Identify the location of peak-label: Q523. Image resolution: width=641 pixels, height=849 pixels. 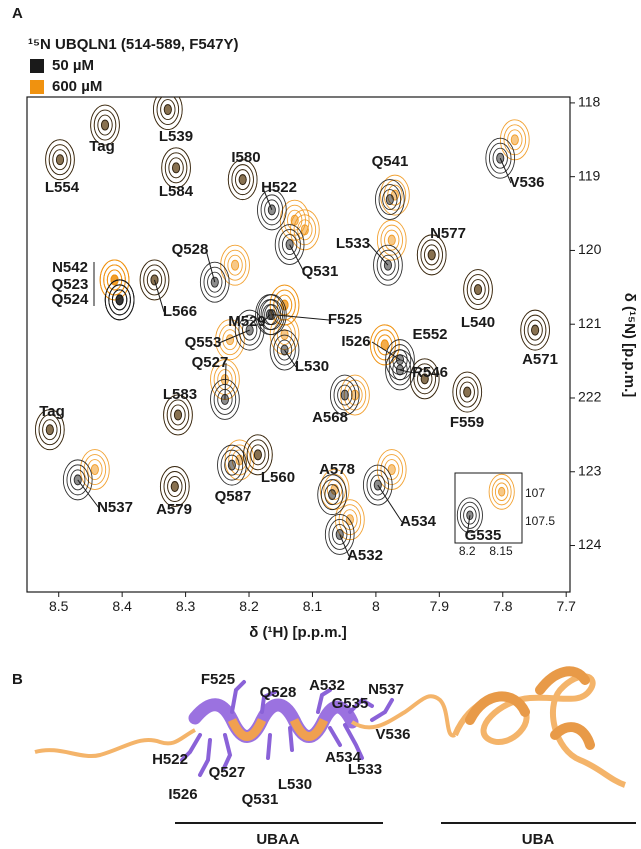
(70, 284).